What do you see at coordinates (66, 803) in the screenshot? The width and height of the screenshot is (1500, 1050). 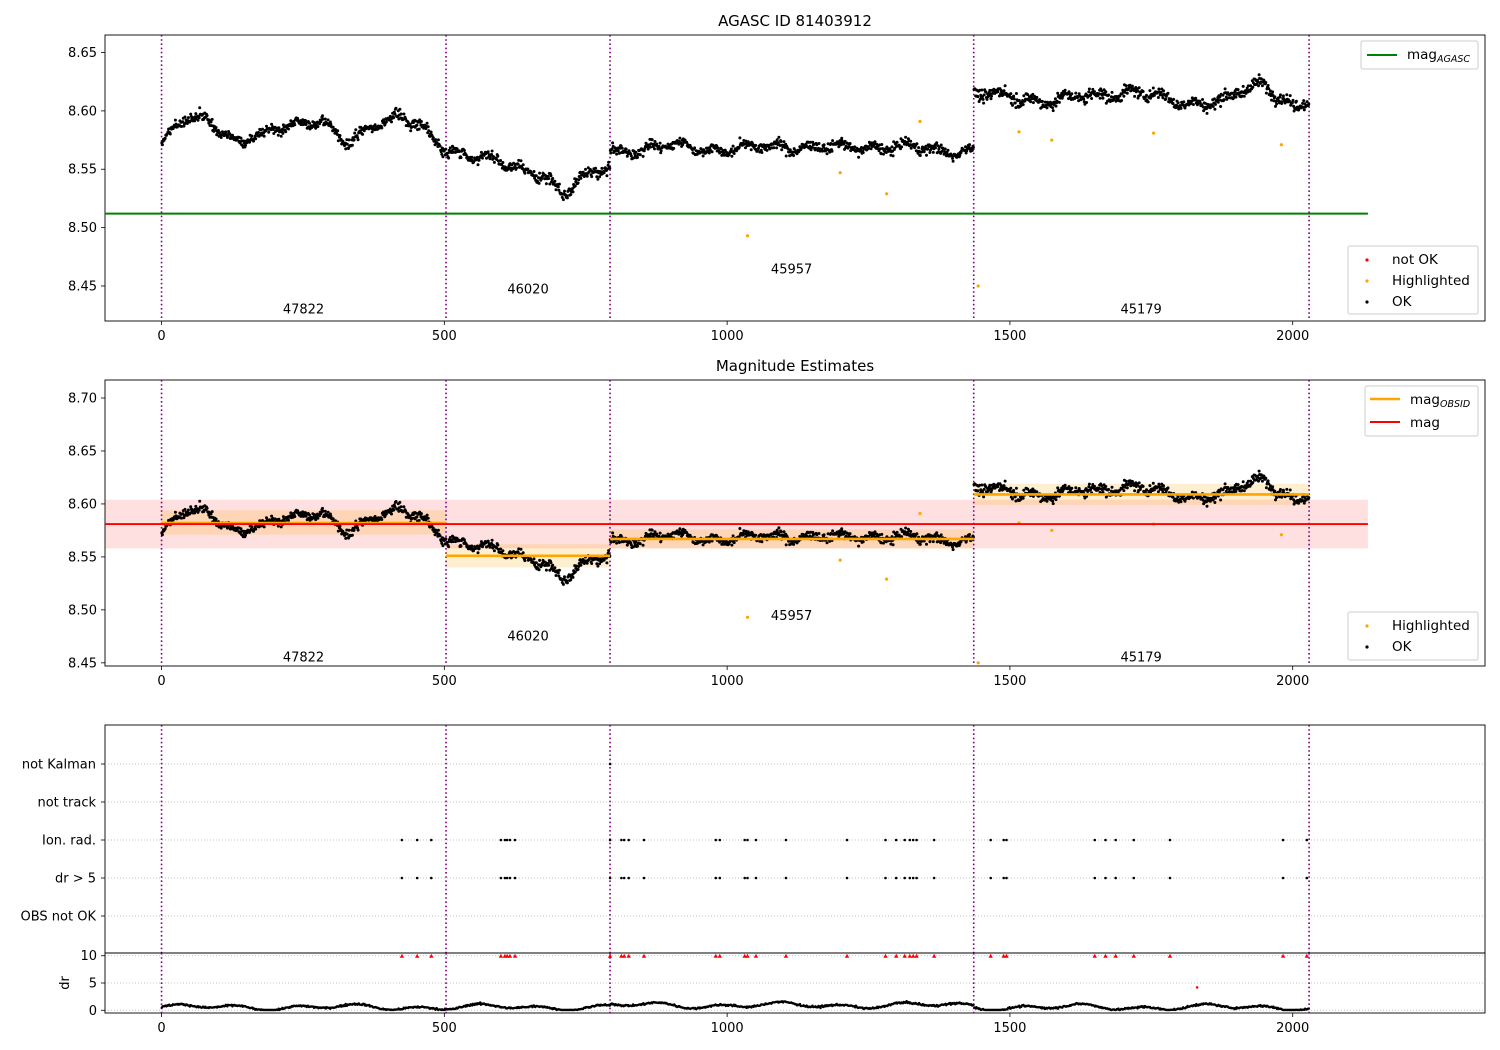 I see `flag-row-label: not track` at bounding box center [66, 803].